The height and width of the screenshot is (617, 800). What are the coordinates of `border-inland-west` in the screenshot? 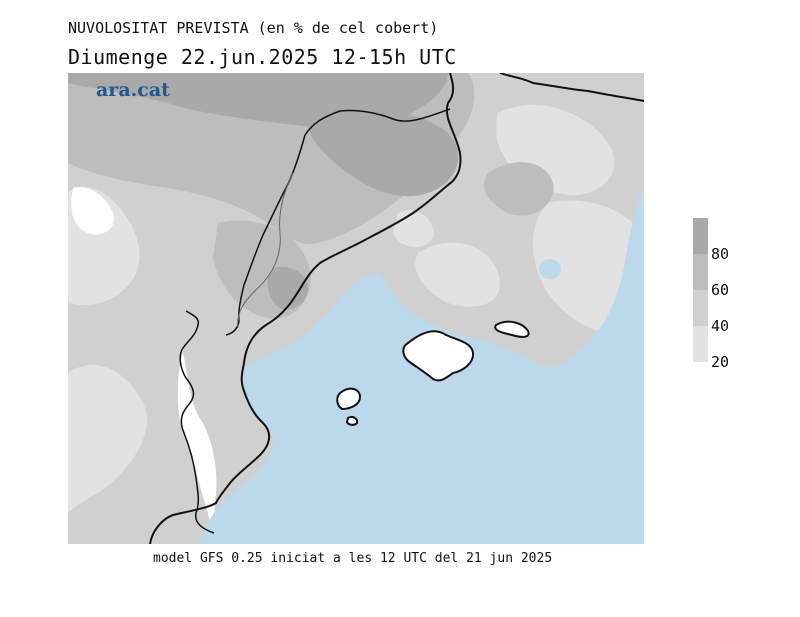 It's located at (197, 422).